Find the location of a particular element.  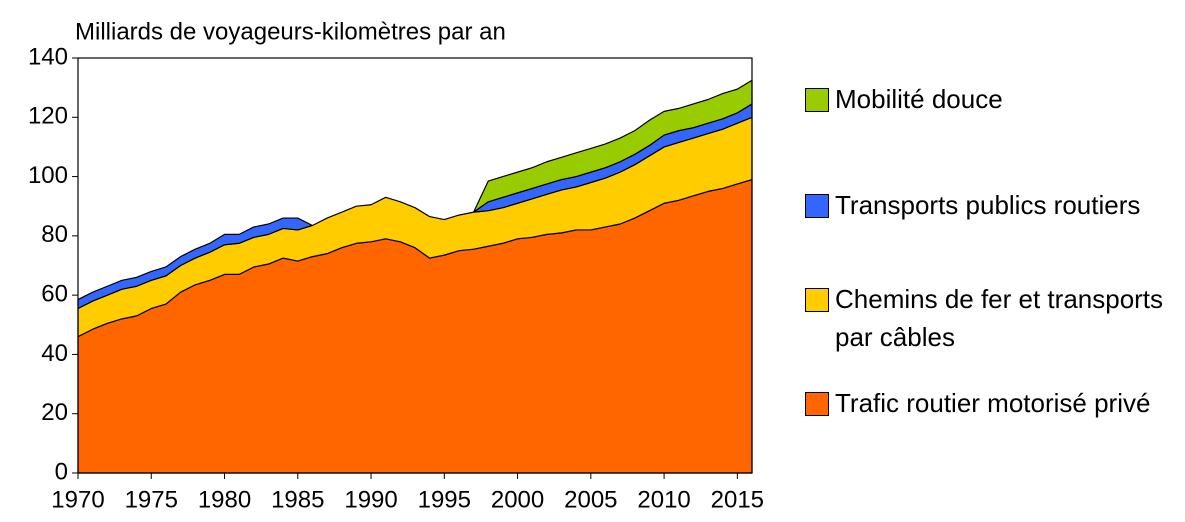

legend-item: Transports publics routiers is located at coordinates (992, 205).